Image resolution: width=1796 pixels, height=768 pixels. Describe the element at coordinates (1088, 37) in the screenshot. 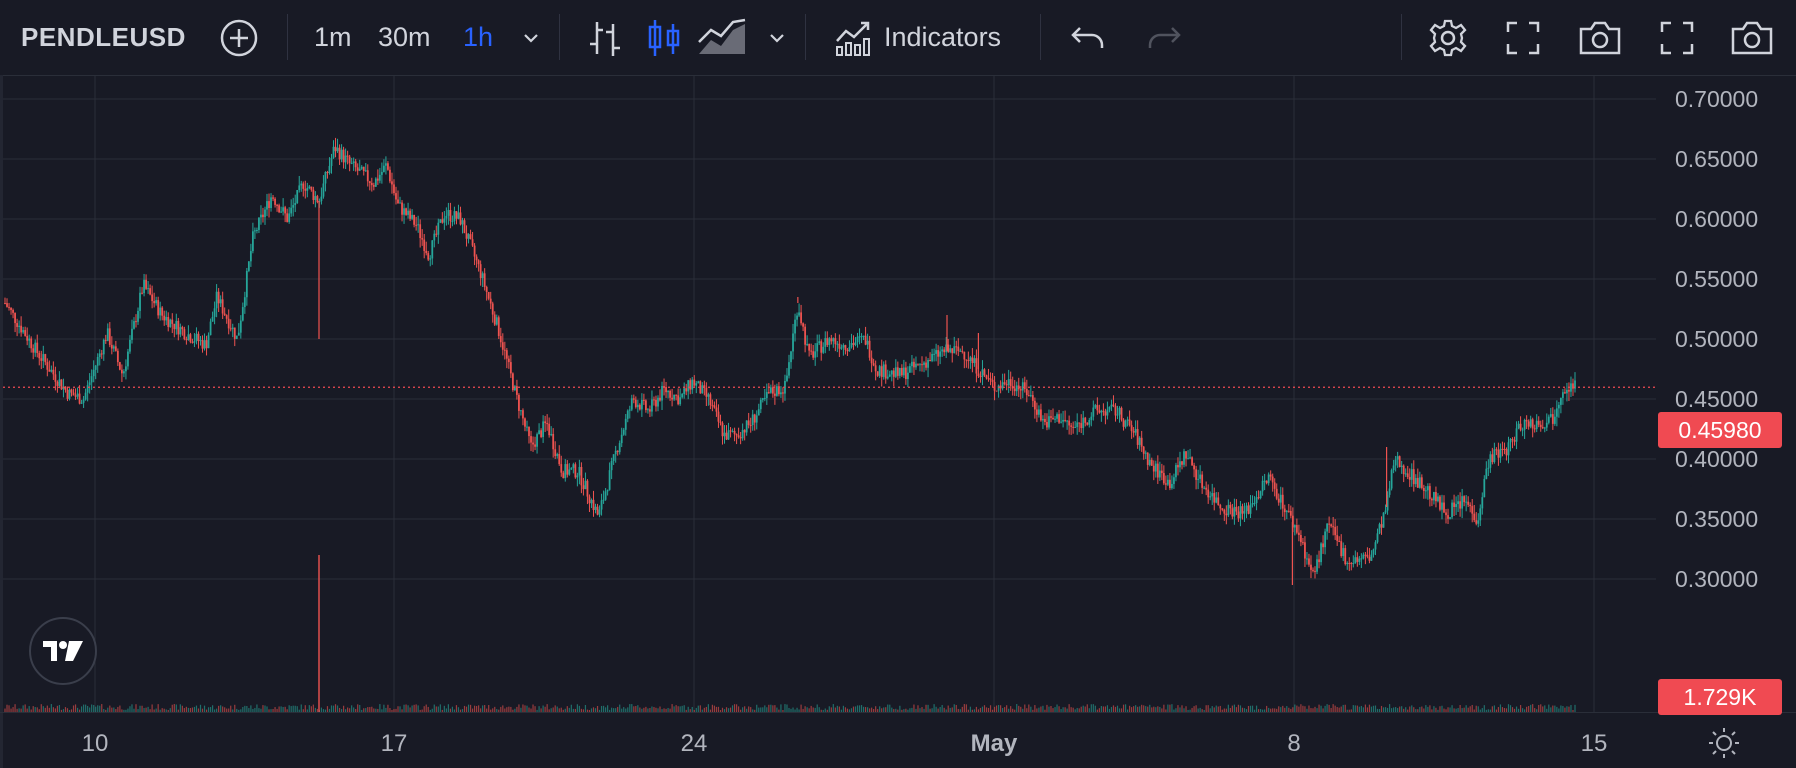

I see `undo-icon` at that location.